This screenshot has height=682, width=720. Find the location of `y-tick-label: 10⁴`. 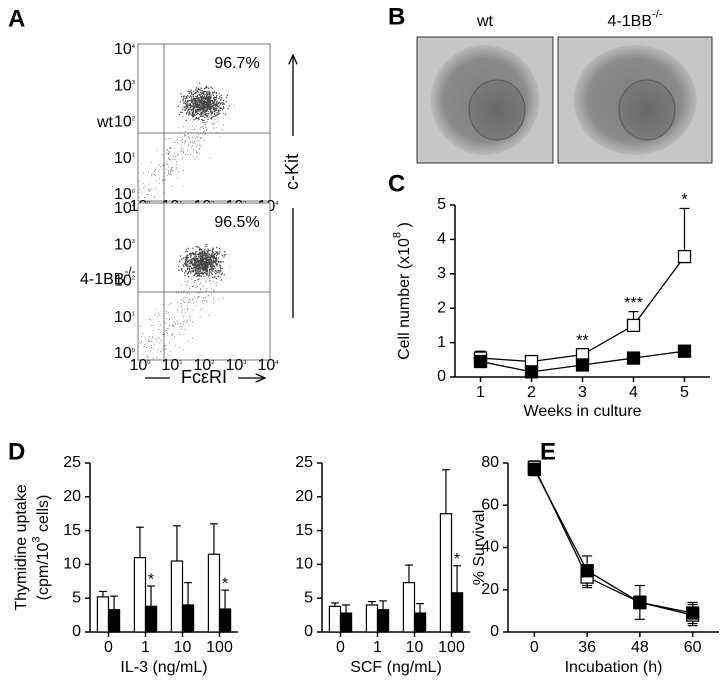

y-tick-label: 10⁴ is located at coordinates (125, 208).